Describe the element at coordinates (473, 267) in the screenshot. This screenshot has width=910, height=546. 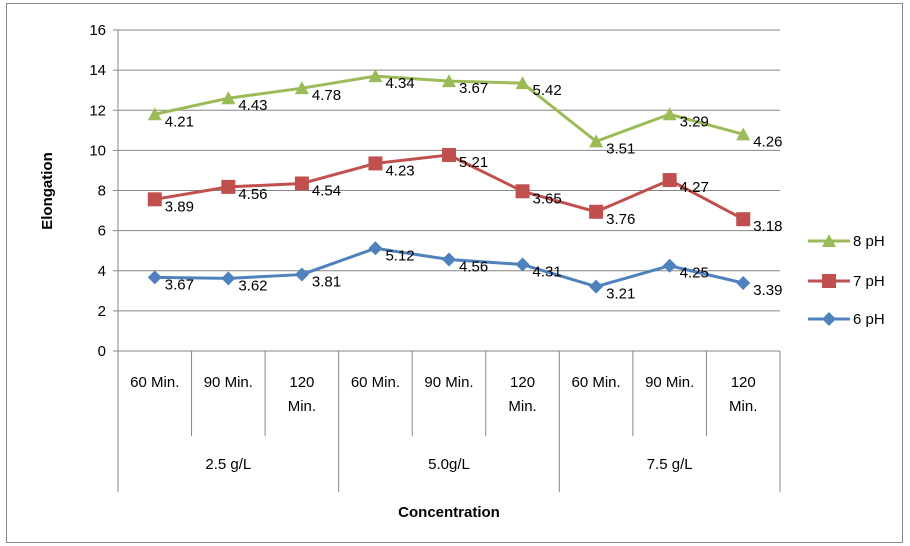
I see `data-label-6-ph: 4.56` at that location.